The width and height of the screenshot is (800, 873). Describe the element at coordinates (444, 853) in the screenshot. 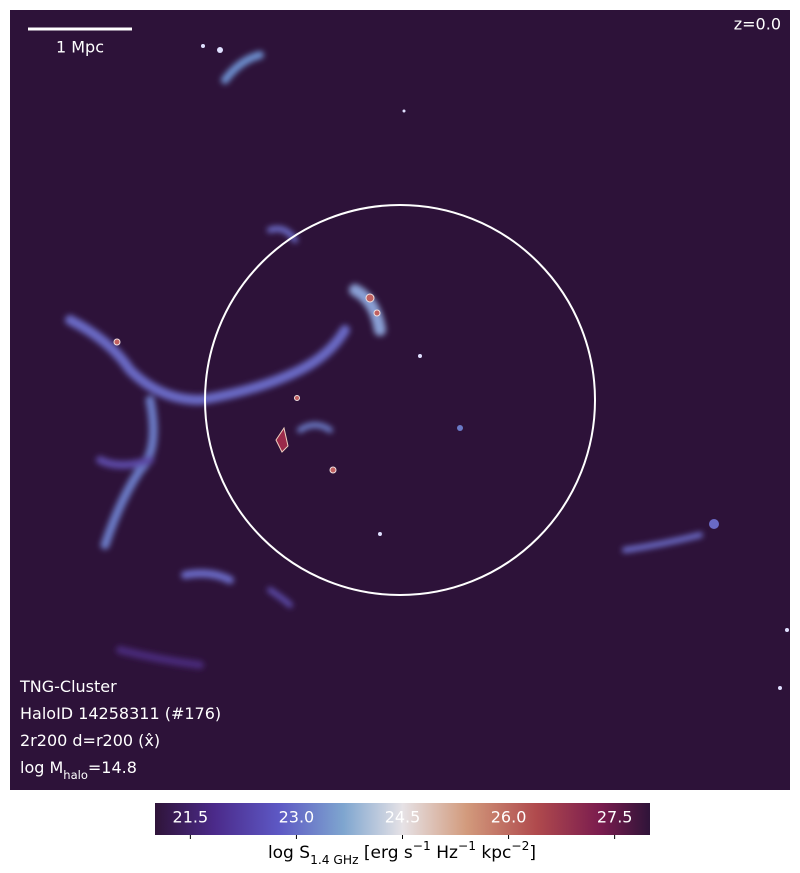

I see `text-part: Hz` at that location.